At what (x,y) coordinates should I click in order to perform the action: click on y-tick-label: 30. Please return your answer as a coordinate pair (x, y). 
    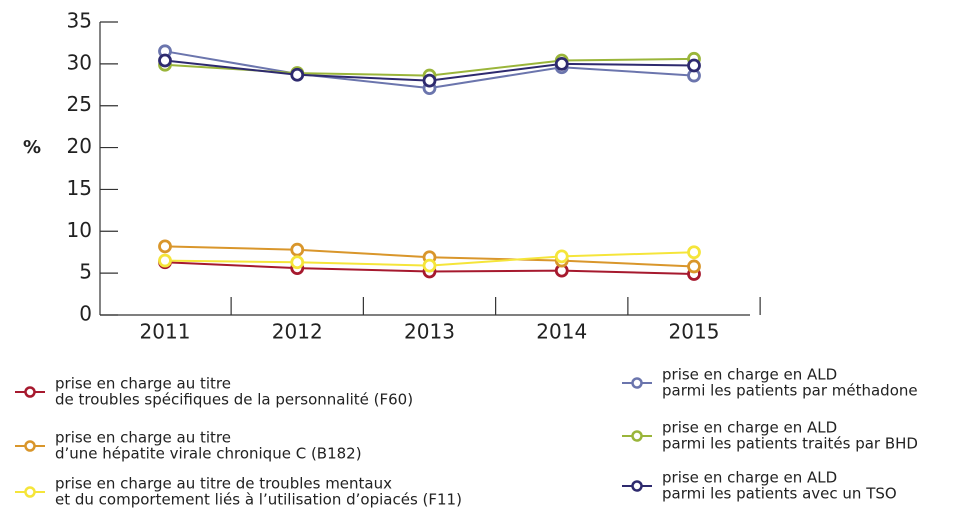
    Looking at the image, I should click on (79, 62).